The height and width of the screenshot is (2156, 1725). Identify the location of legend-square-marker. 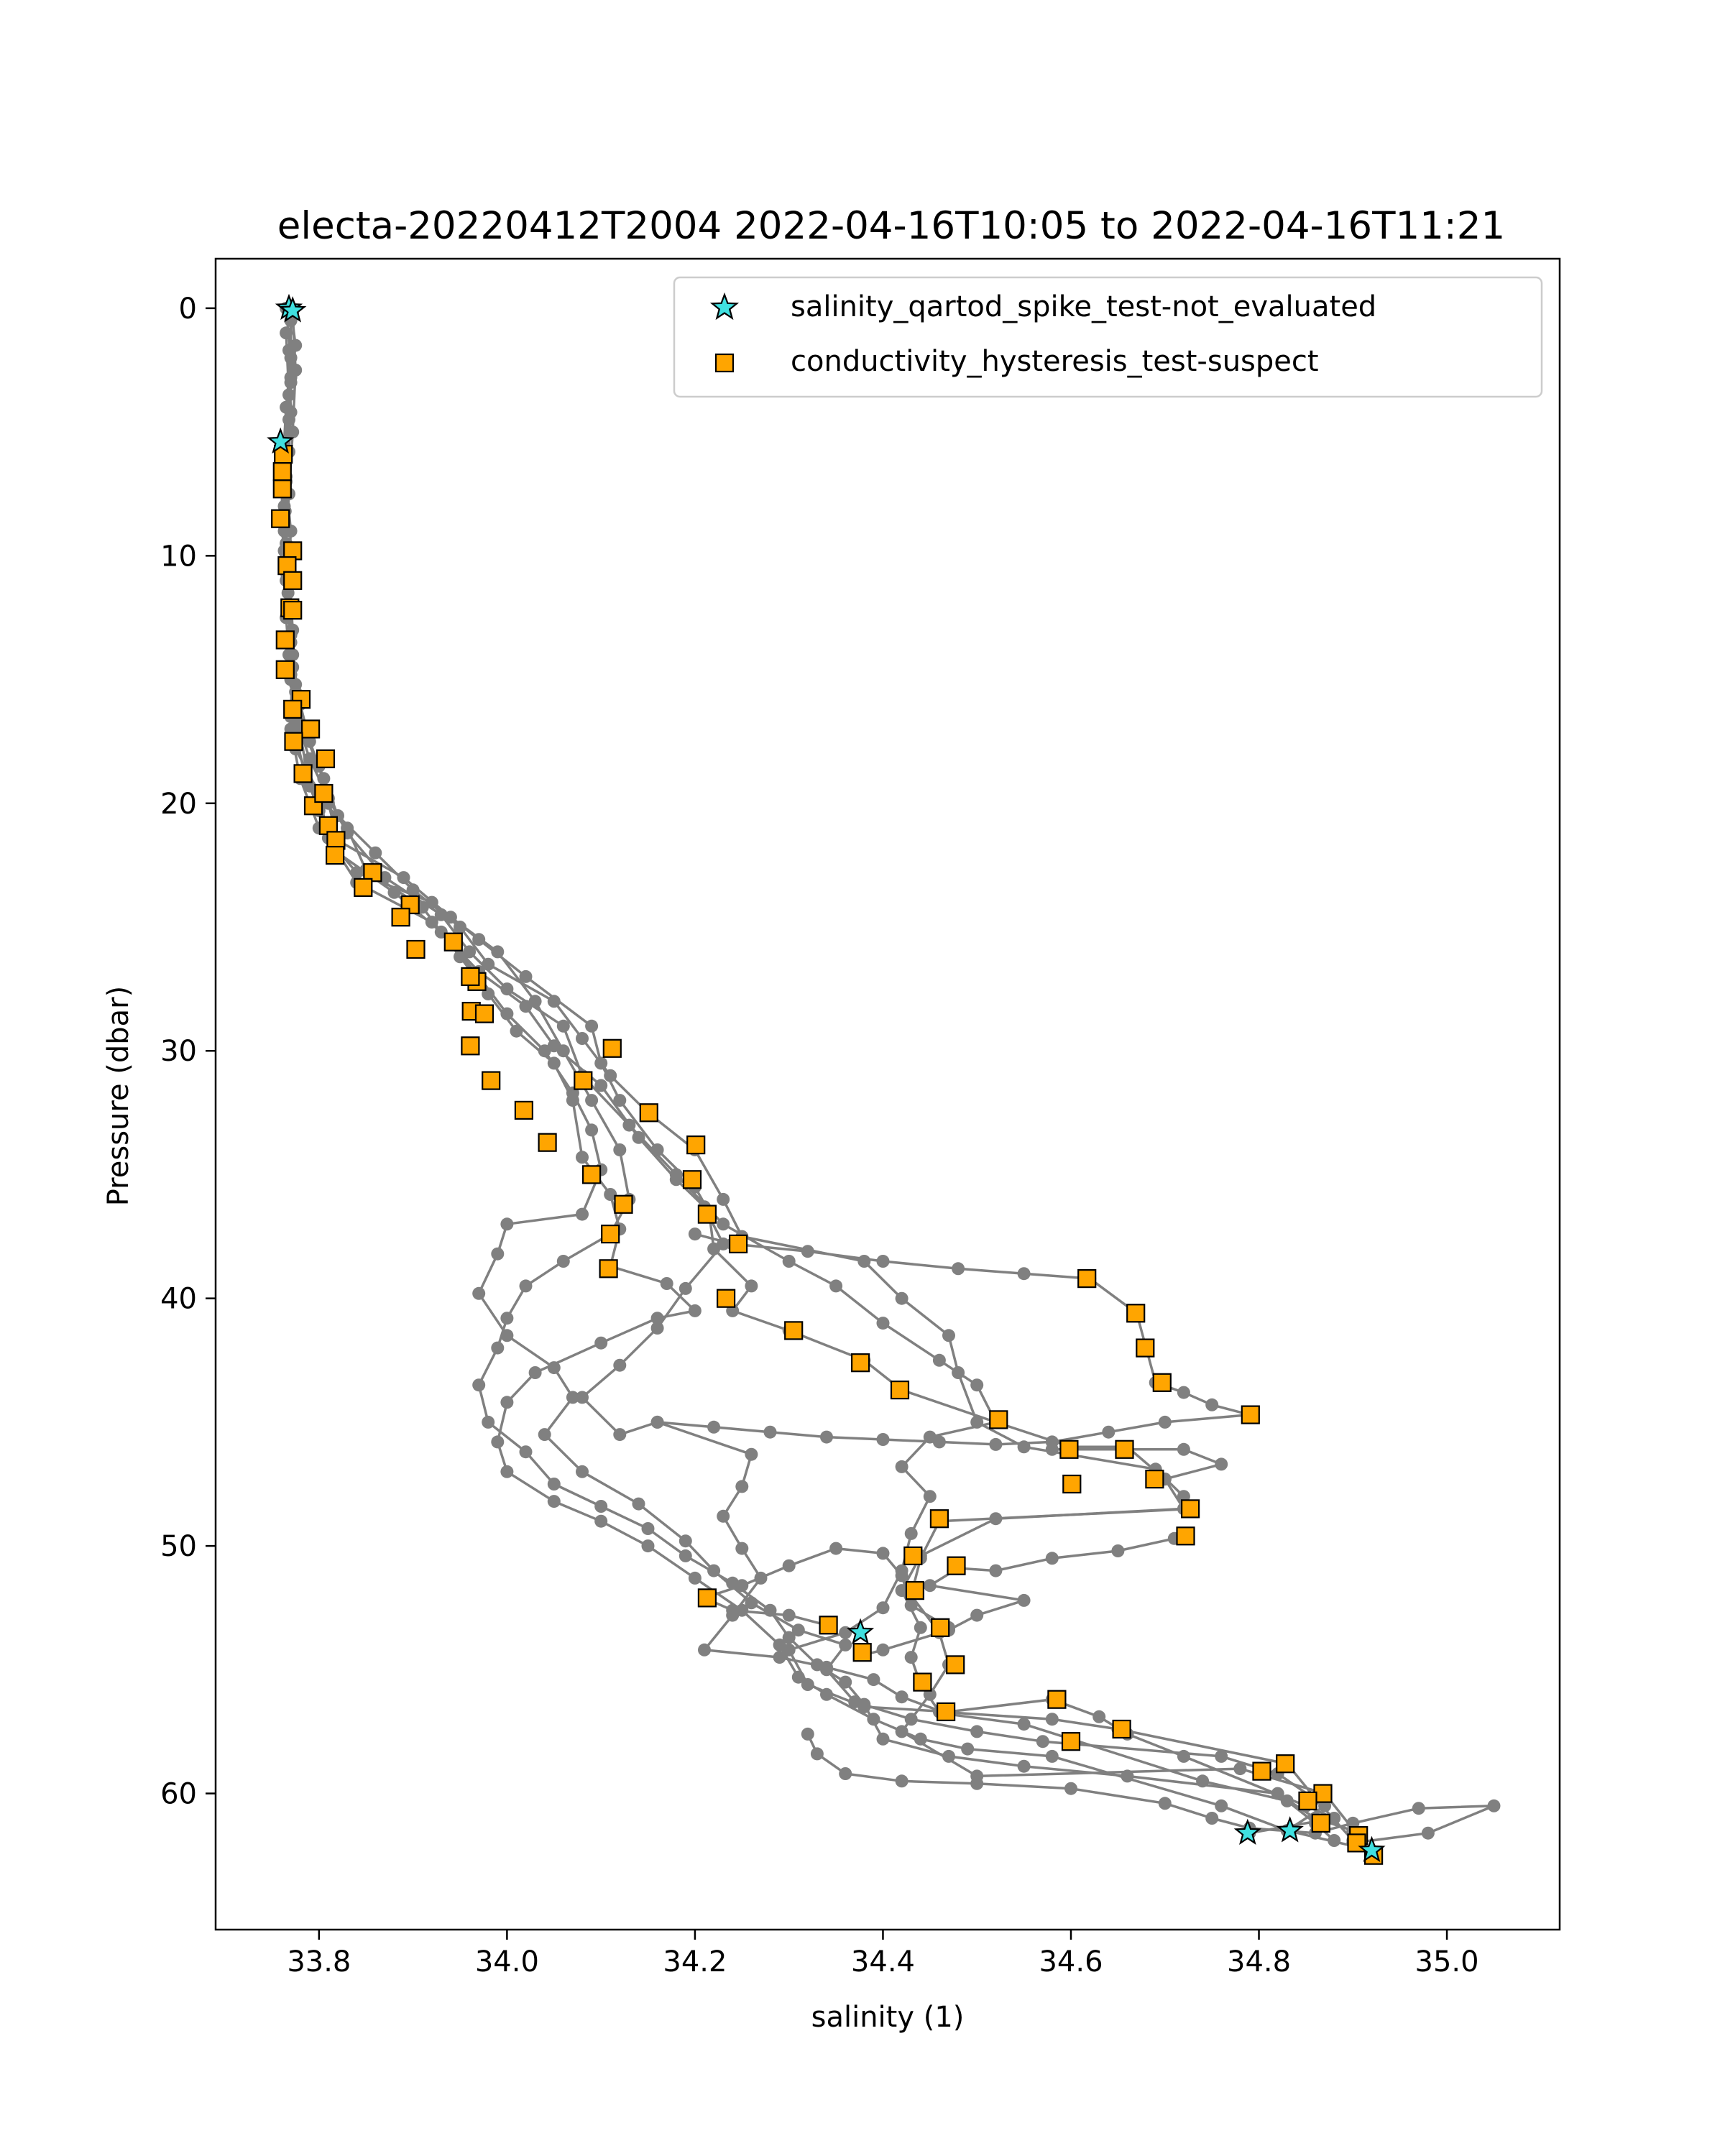
(724, 363).